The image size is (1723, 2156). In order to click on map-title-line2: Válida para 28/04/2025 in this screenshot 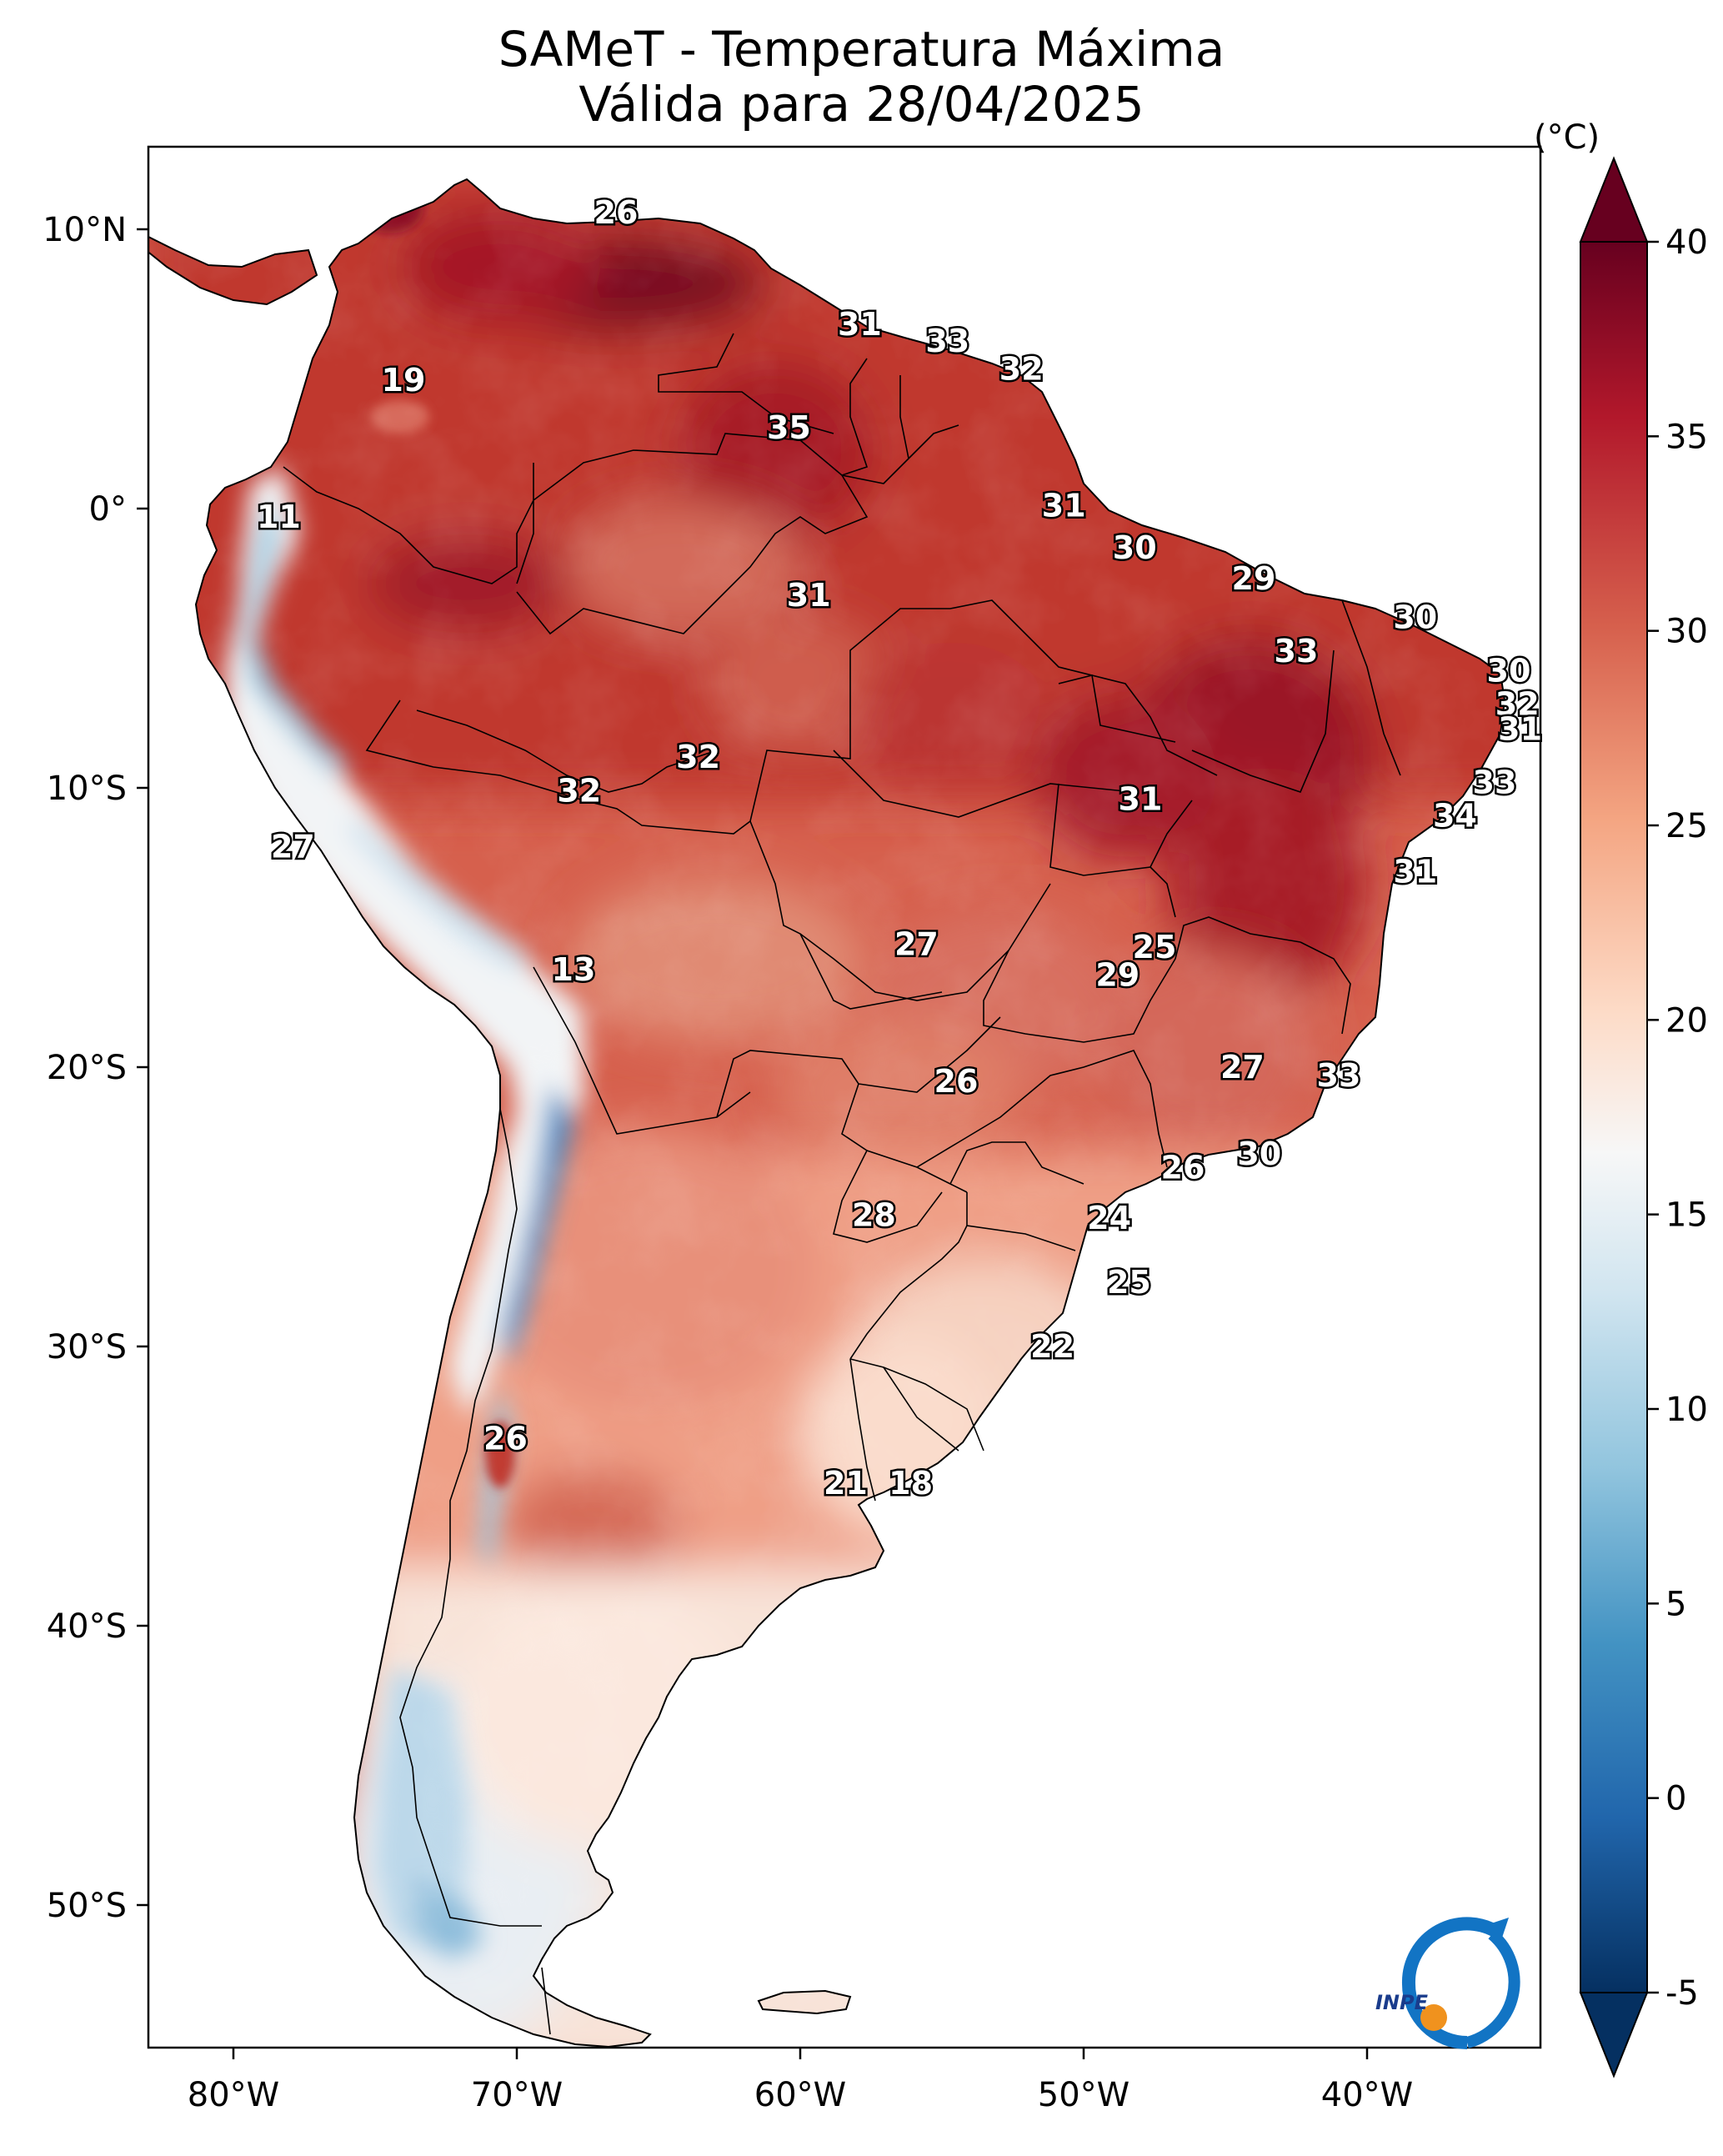, I will do `click(861, 104)`.